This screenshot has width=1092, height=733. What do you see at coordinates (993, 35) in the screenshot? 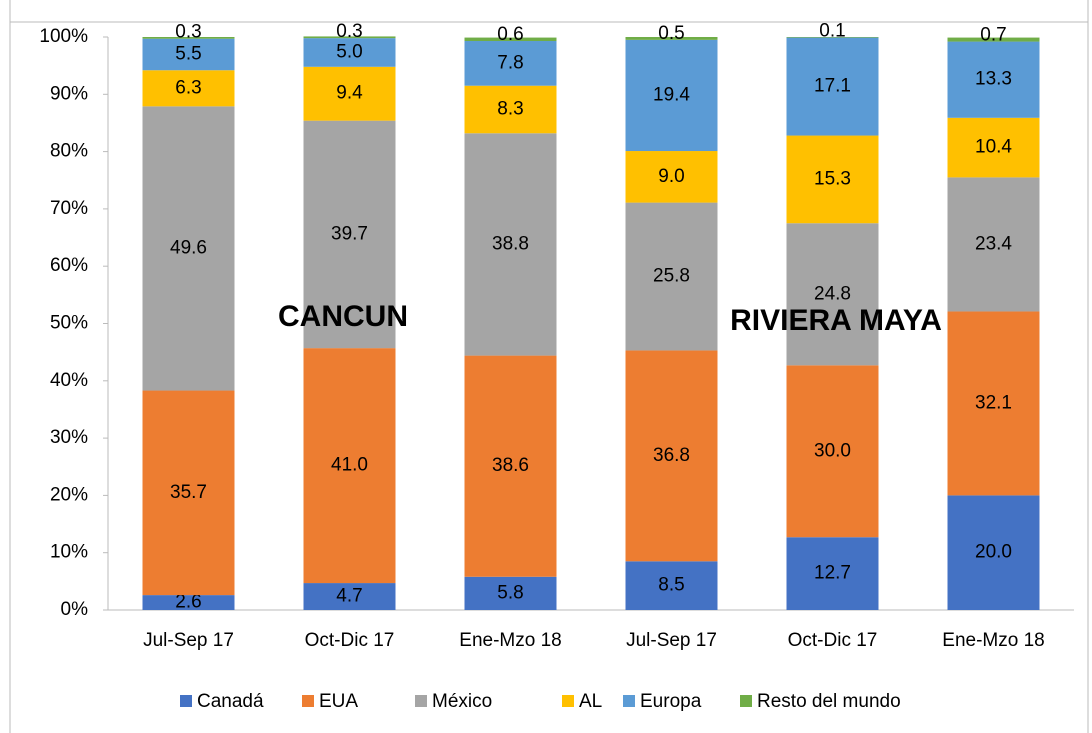
I see `data-label: 0.7` at bounding box center [993, 35].